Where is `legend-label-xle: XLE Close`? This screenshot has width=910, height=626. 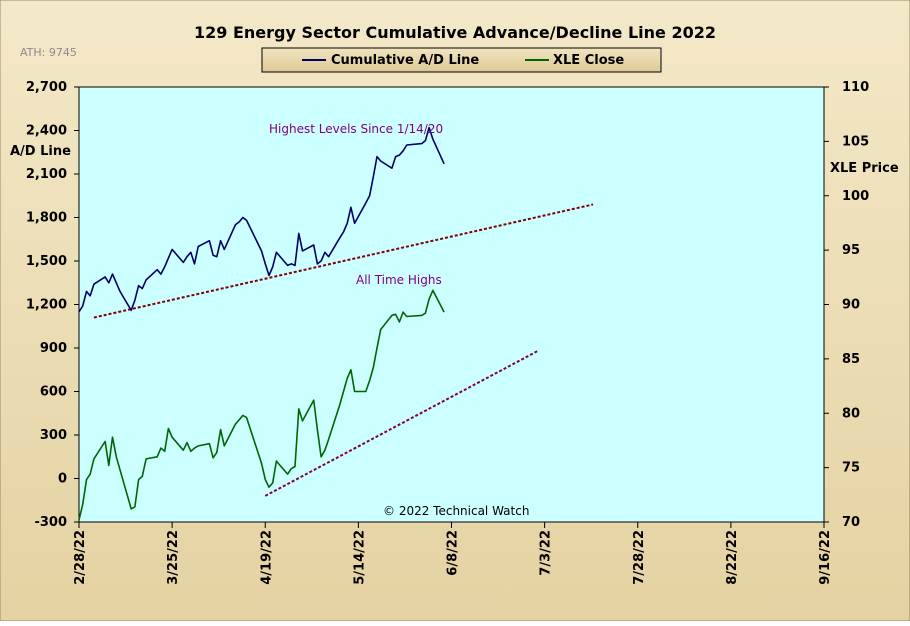
legend-label-xle: XLE Close is located at coordinates (588, 60).